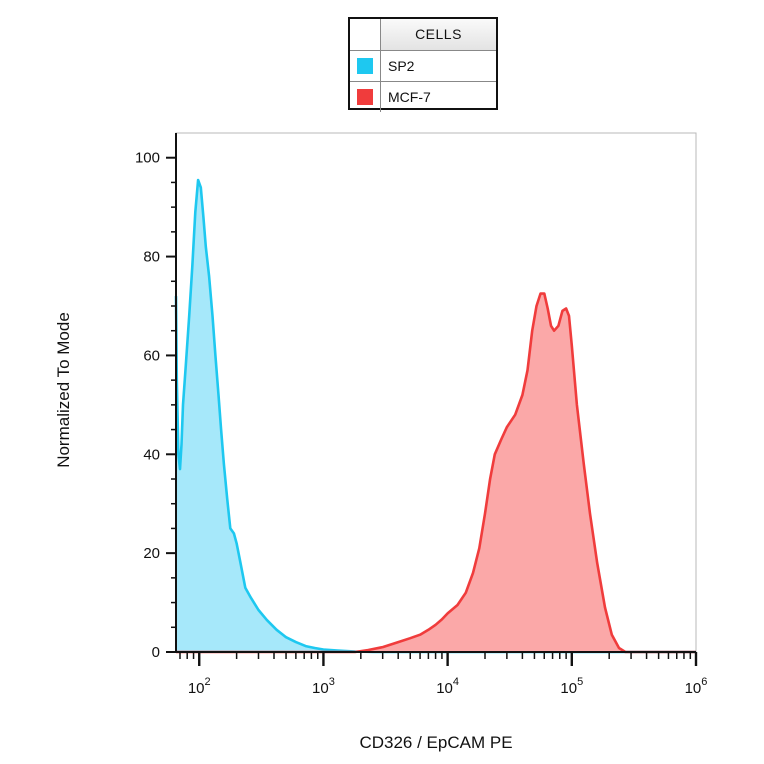 This screenshot has width=764, height=764. What do you see at coordinates (151, 257) in the screenshot?
I see `y-tick-label-80: 80` at bounding box center [151, 257].